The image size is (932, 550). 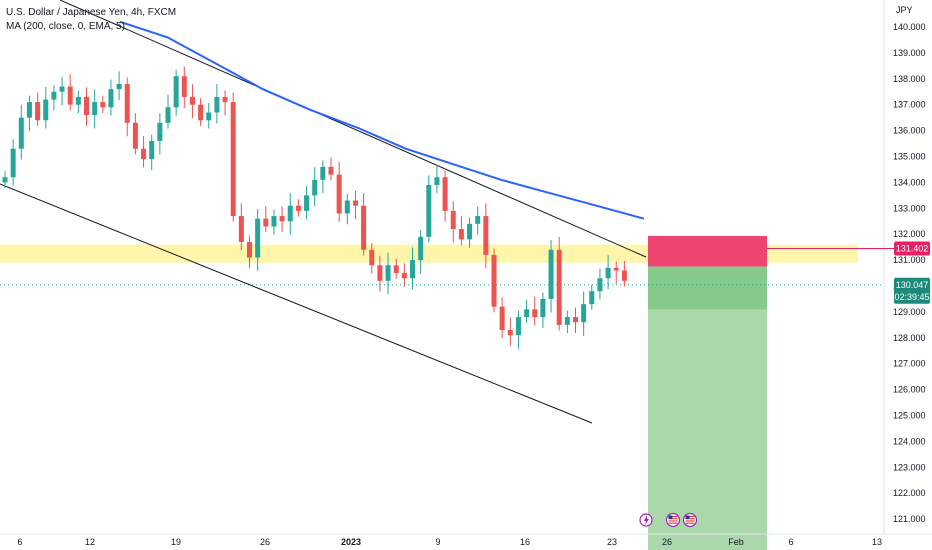 What do you see at coordinates (437, 542) in the screenshot?
I see `time-tick-label: 9` at bounding box center [437, 542].